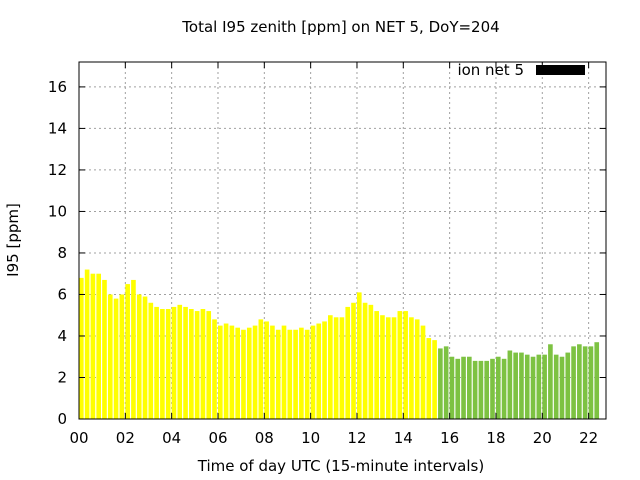 This screenshot has height=480, width=640. I want to click on y-tick-label: 8, so click(62, 253).